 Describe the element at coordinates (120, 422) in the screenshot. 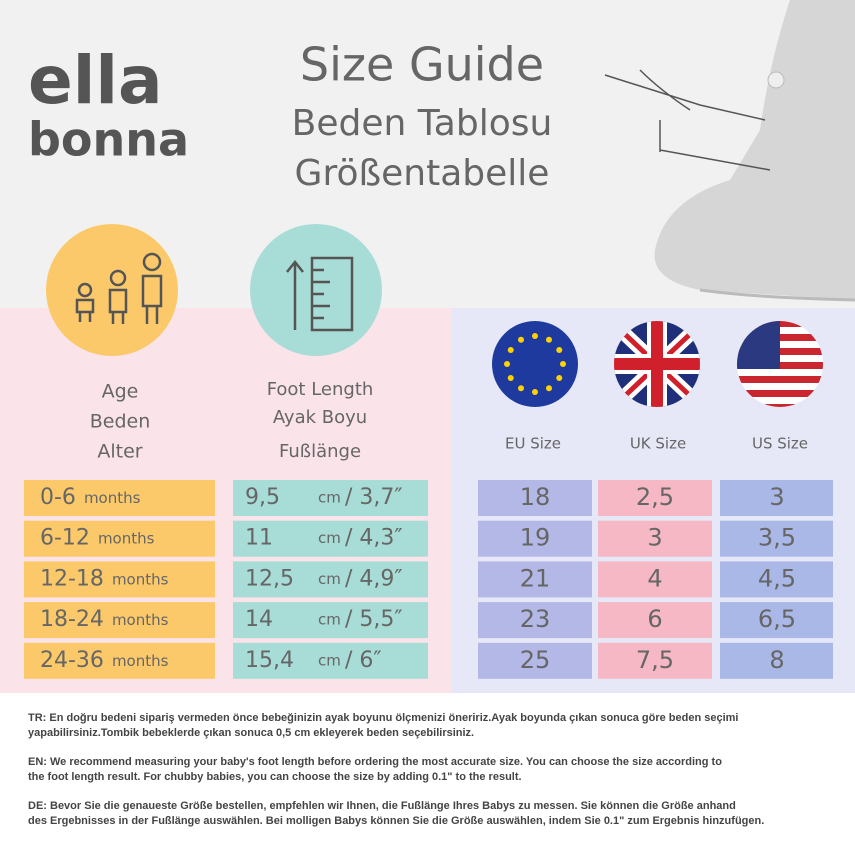

I see `header: Beden` at that location.